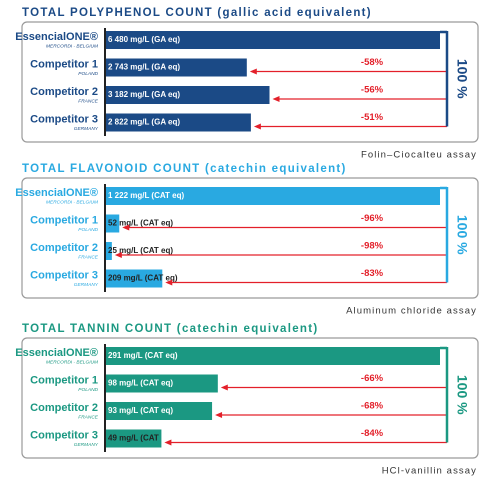 The height and width of the screenshot is (478, 500). I want to click on assay-label: Aluminum chloride assay, so click(411, 311).